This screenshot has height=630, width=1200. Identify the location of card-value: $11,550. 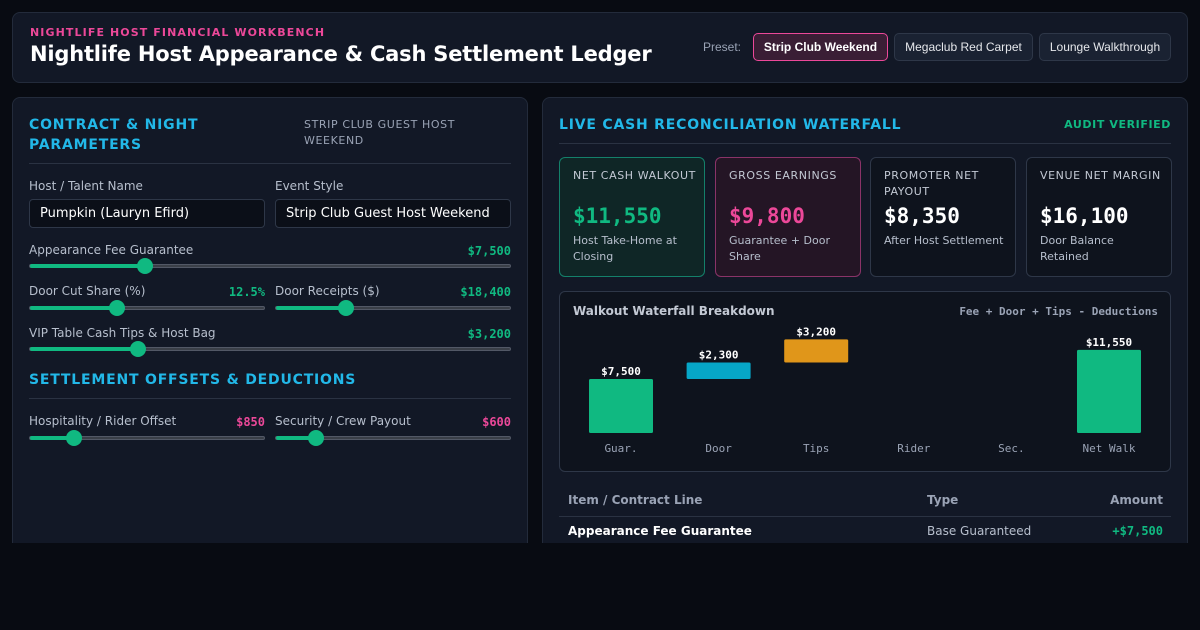
(617, 216).